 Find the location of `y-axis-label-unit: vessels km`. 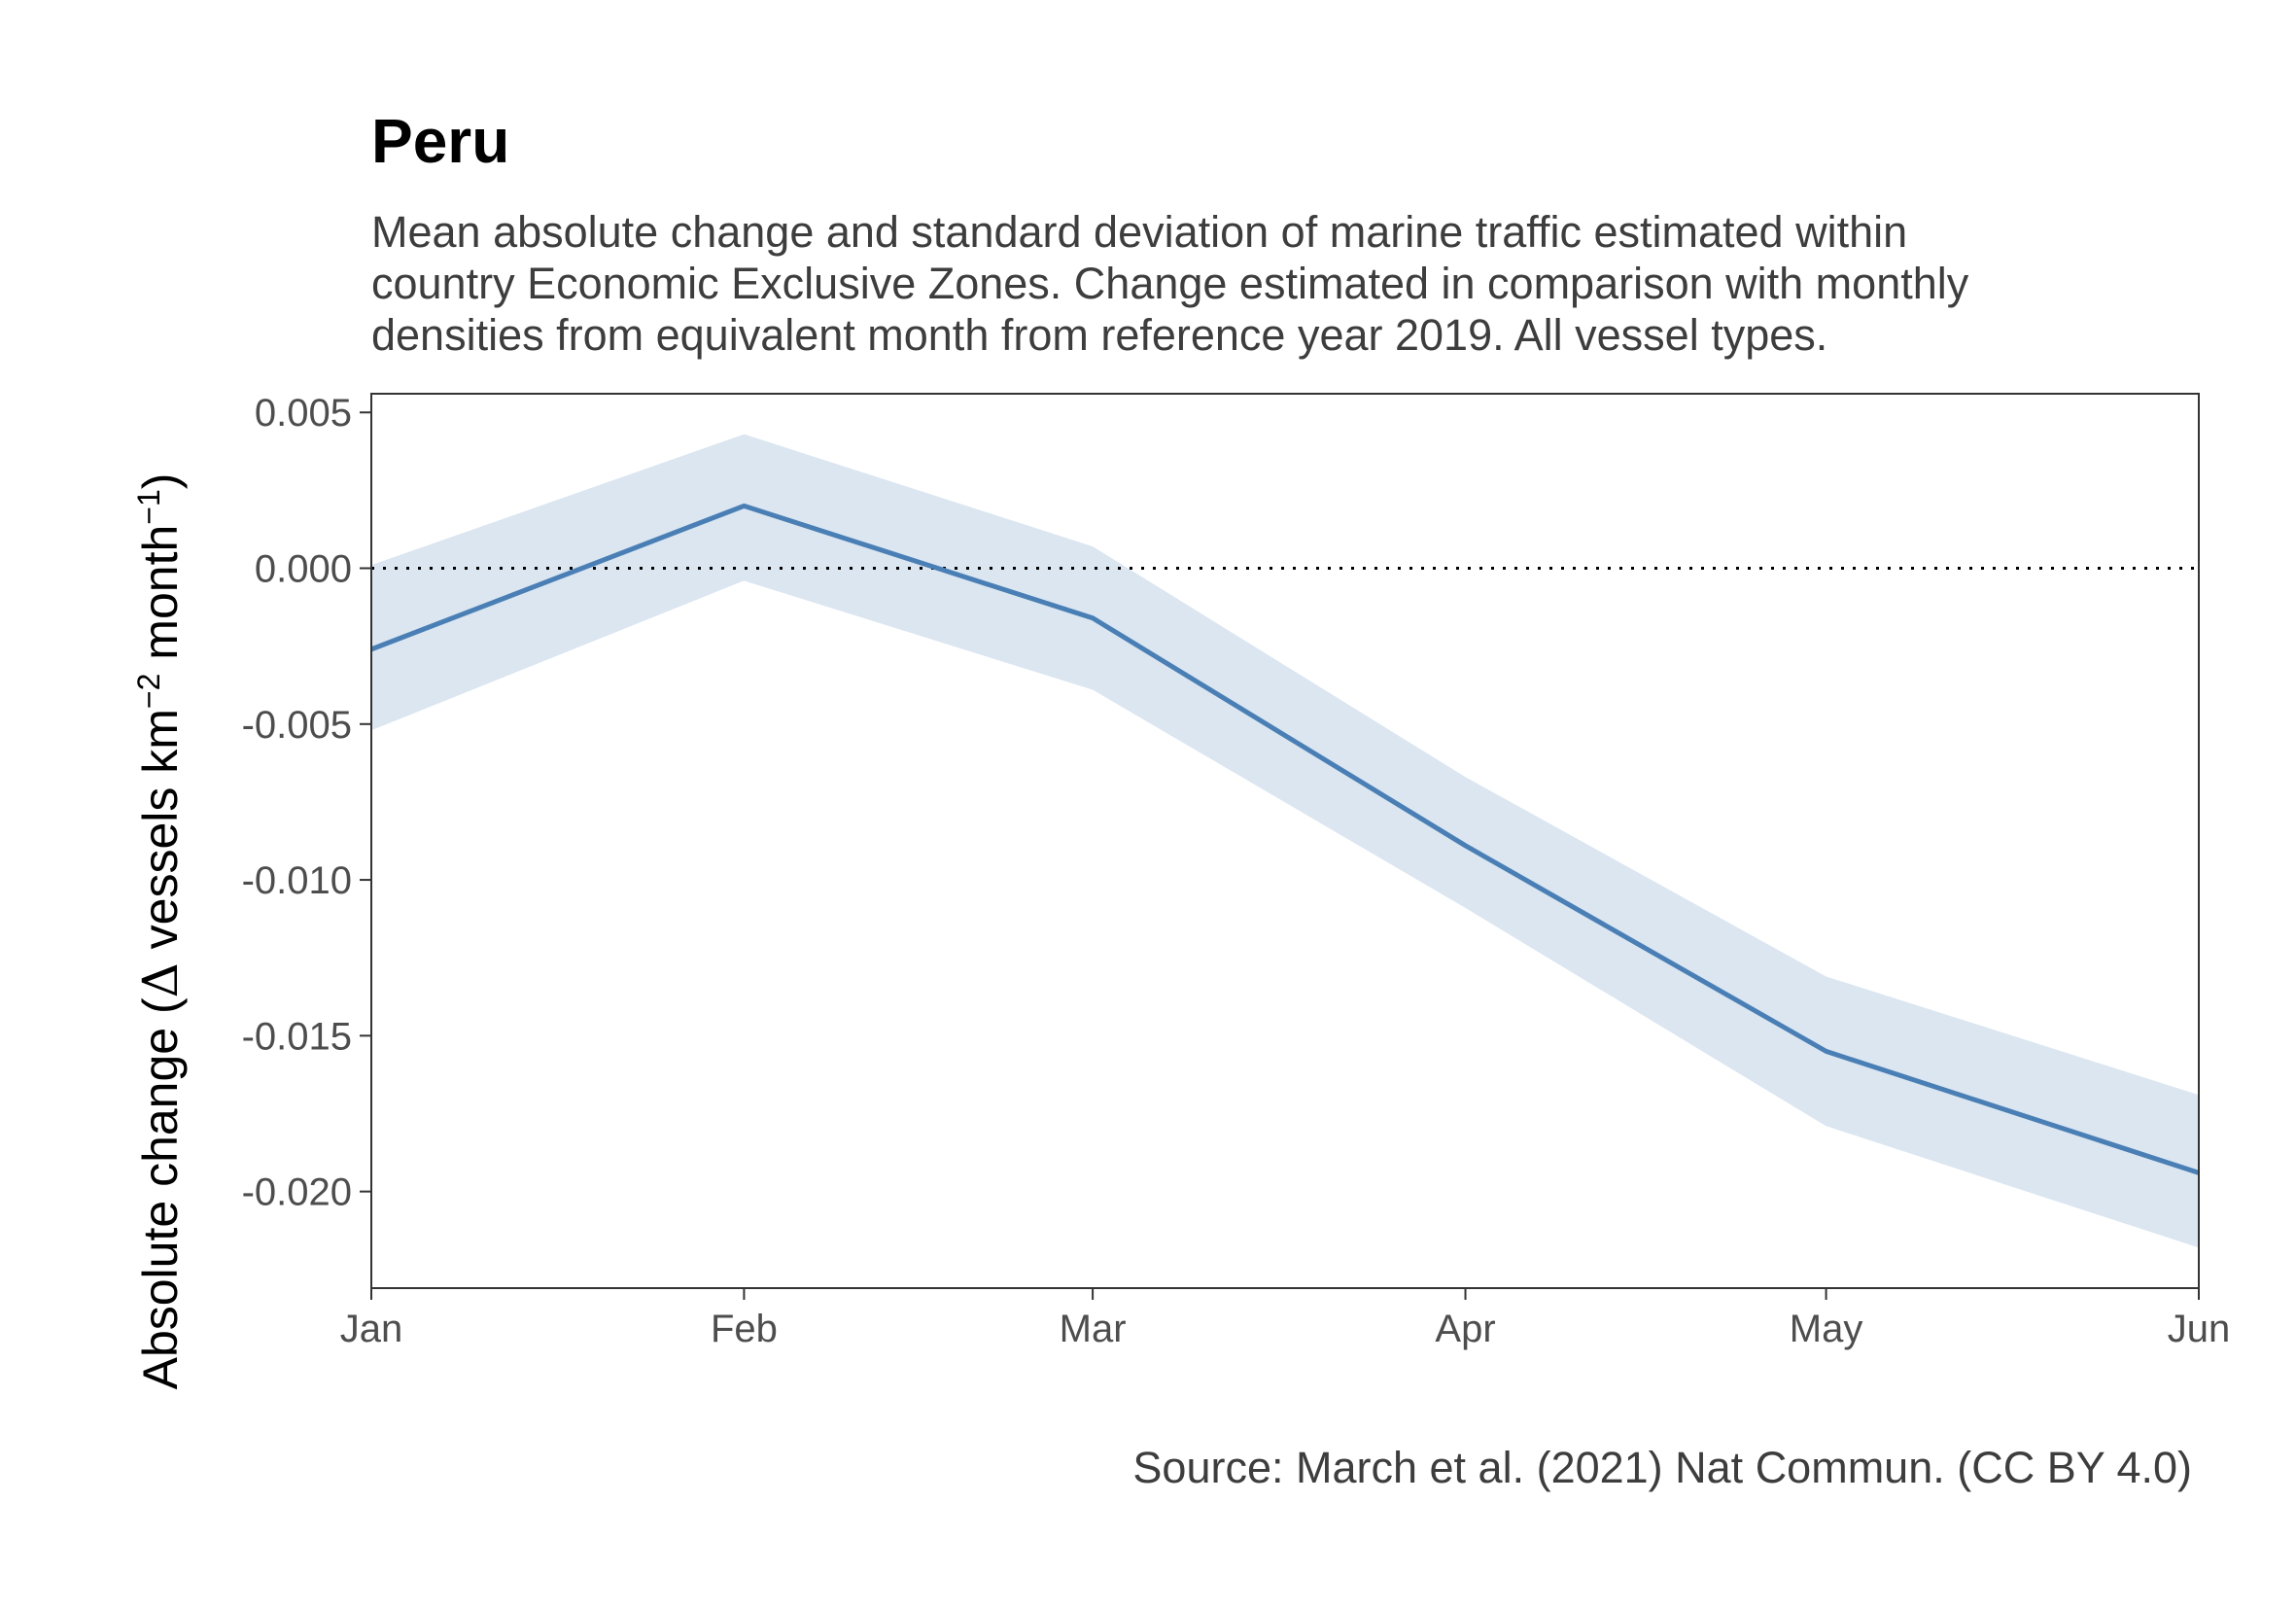

y-axis-label-unit: vessels km is located at coordinates (160, 835).